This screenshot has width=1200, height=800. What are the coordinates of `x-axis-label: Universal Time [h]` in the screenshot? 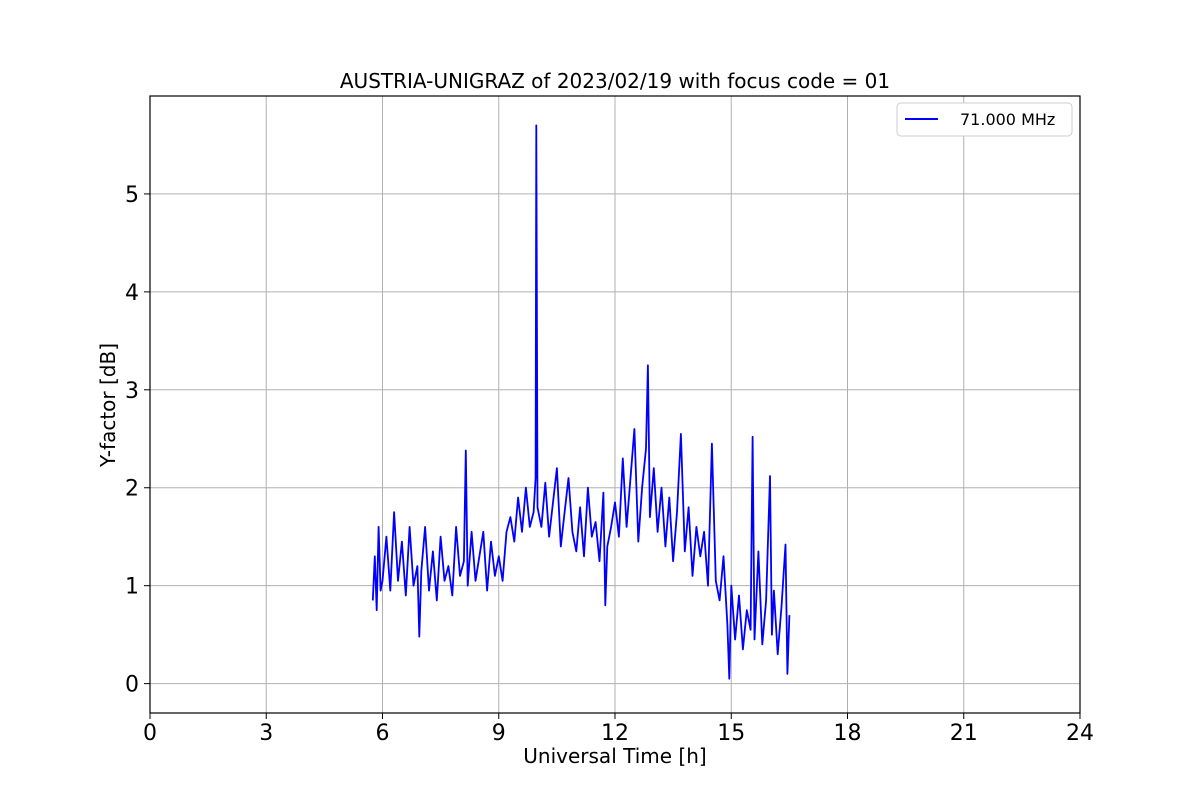 It's located at (614, 756).